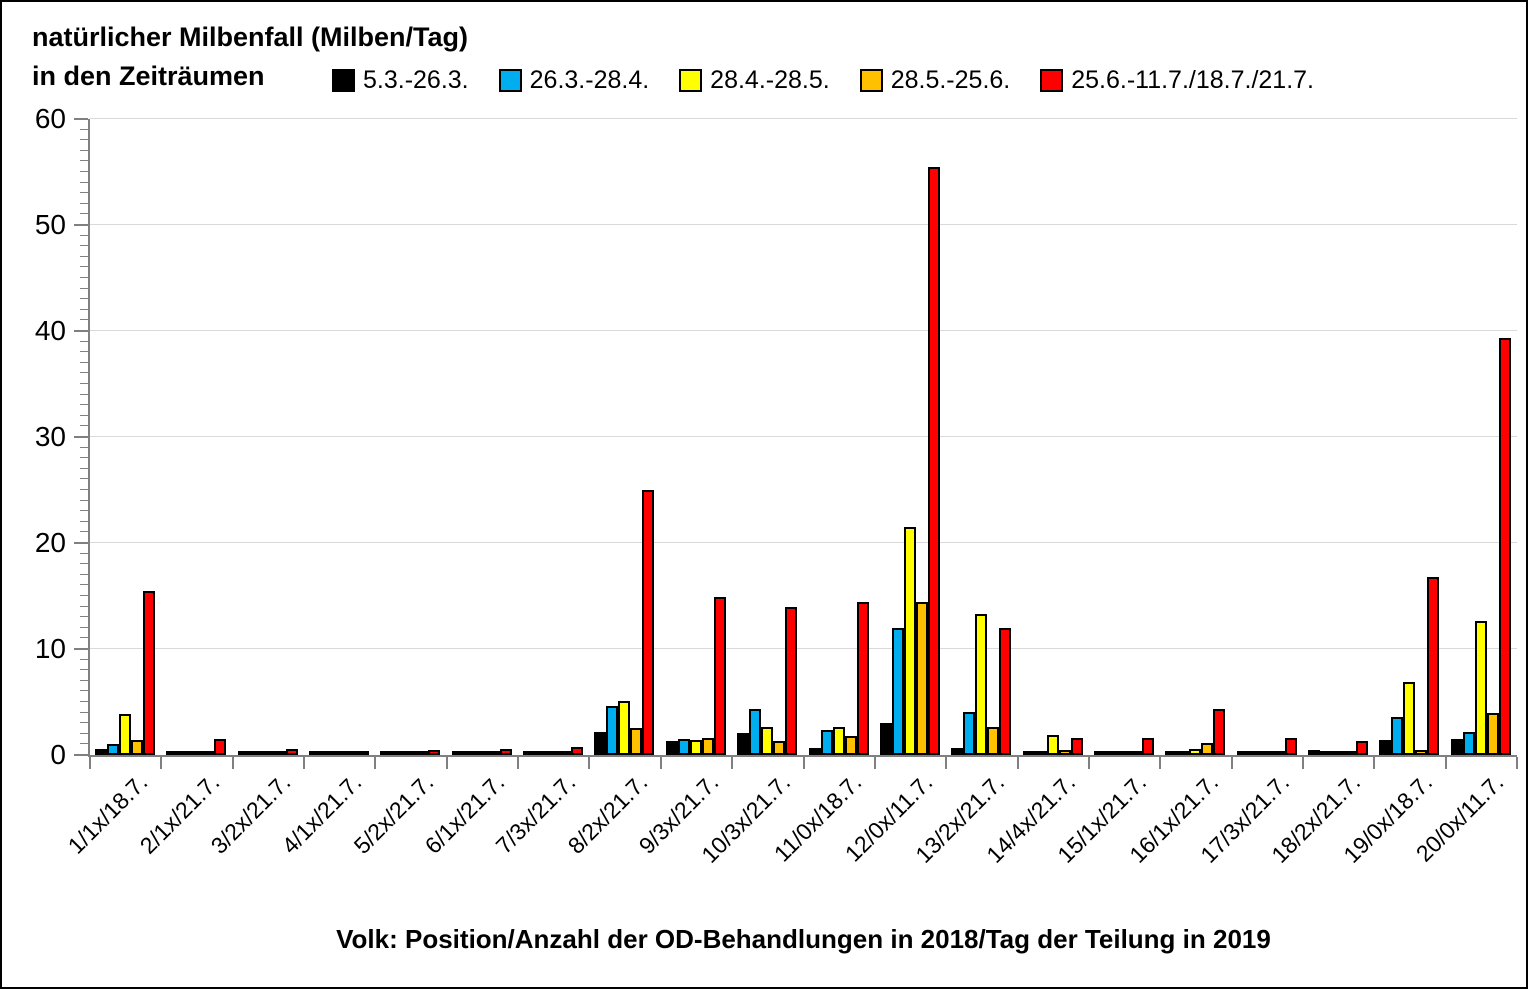 Image resolution: width=1528 pixels, height=989 pixels. What do you see at coordinates (50, 648) in the screenshot?
I see `y-tick-label-10: 10` at bounding box center [50, 648].